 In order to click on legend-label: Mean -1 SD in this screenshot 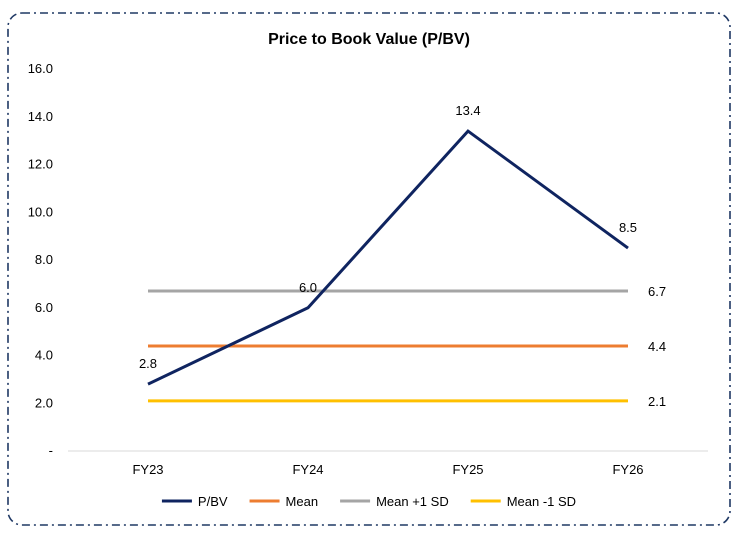, I will do `click(541, 501)`.